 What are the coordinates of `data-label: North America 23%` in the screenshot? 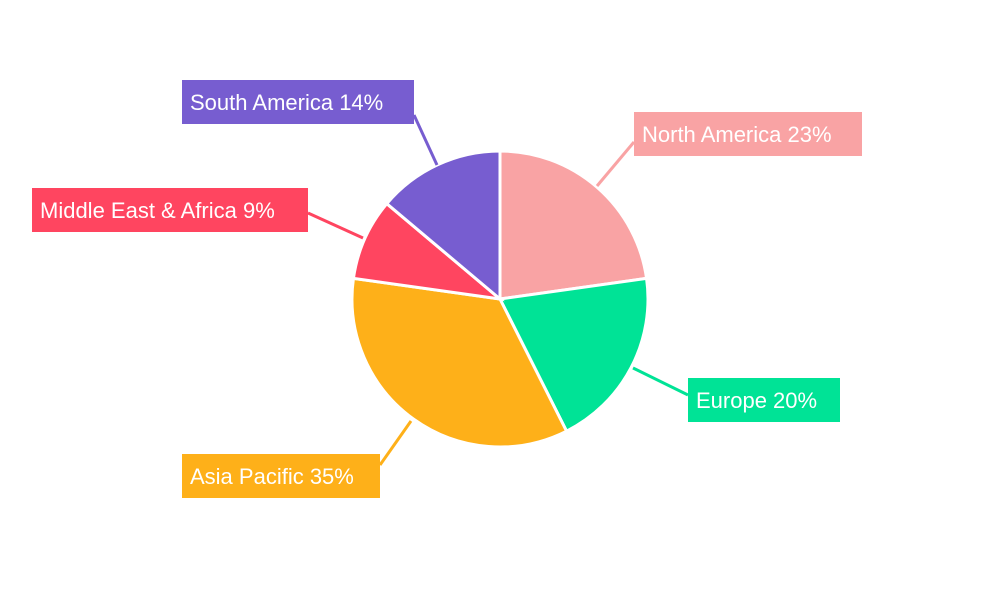 It's located at (737, 134).